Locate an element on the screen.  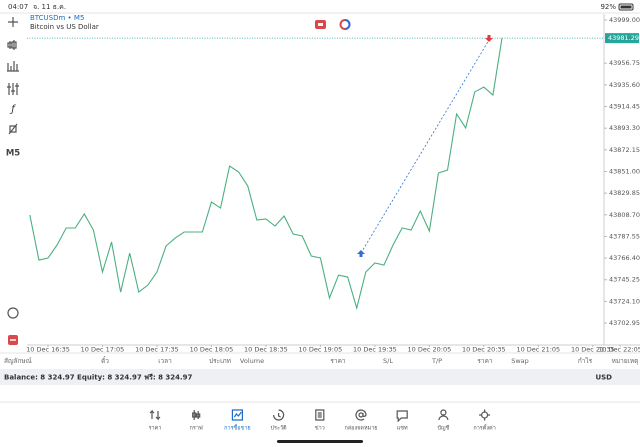
x-tick-label: 10 Dec 17:35 is located at coordinates (157, 350).